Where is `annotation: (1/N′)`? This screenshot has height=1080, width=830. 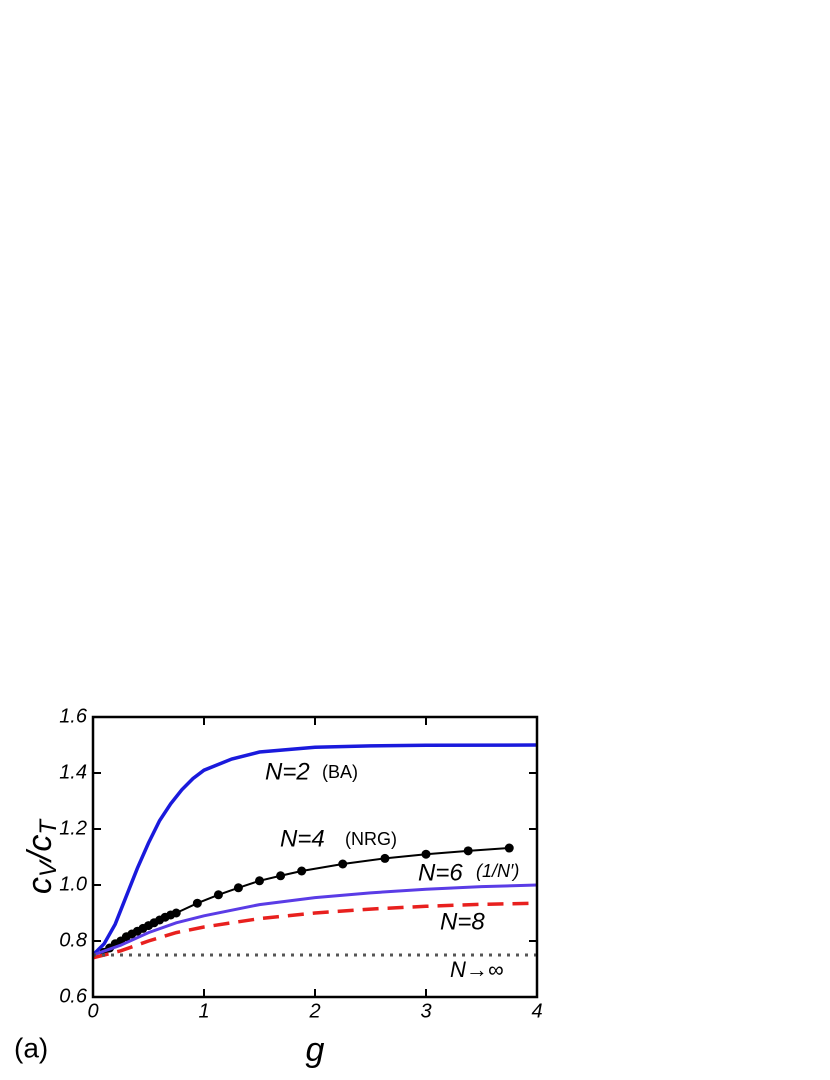 annotation: (1/N′) is located at coordinates (497, 871).